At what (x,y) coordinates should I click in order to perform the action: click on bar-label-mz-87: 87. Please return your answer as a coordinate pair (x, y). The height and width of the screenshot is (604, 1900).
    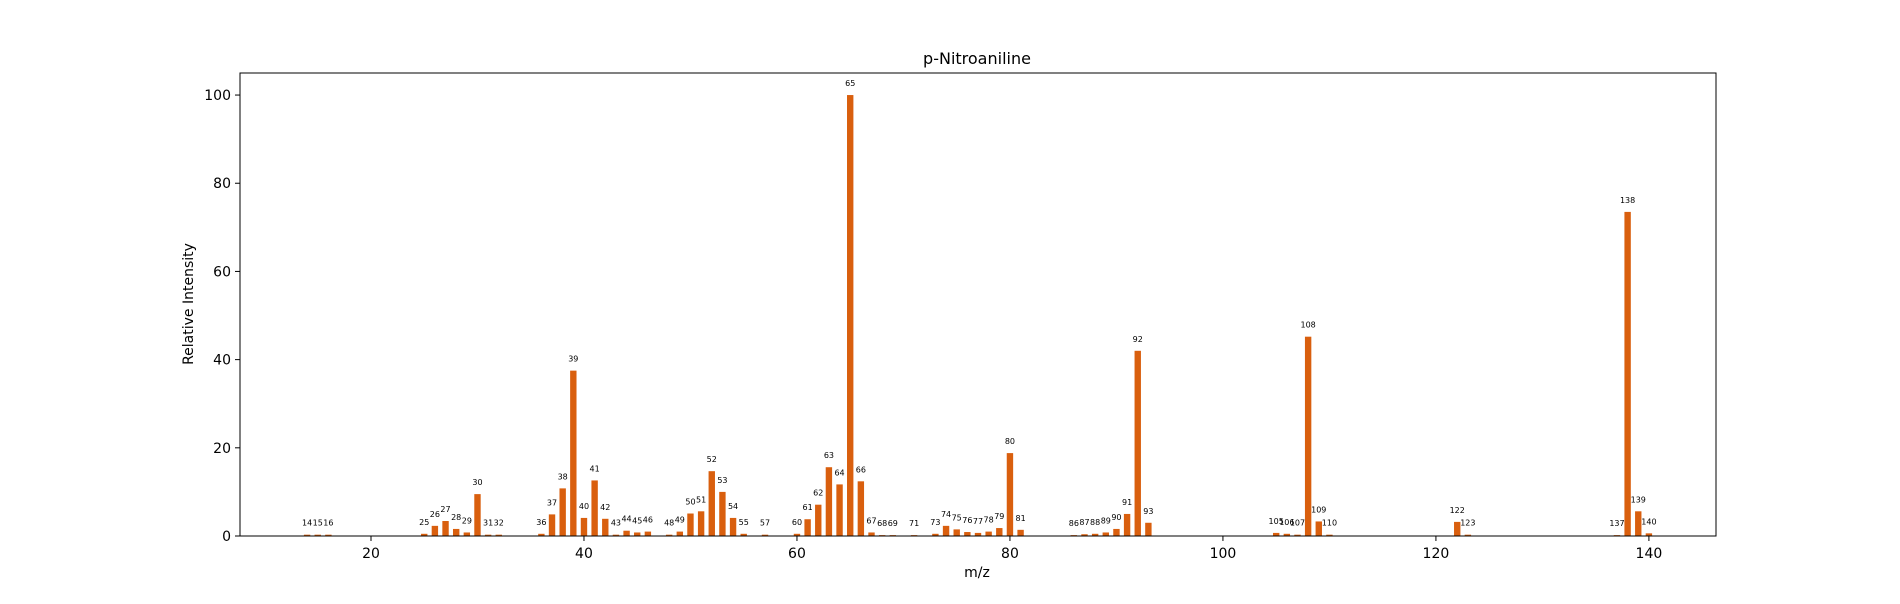
    Looking at the image, I should click on (1084, 522).